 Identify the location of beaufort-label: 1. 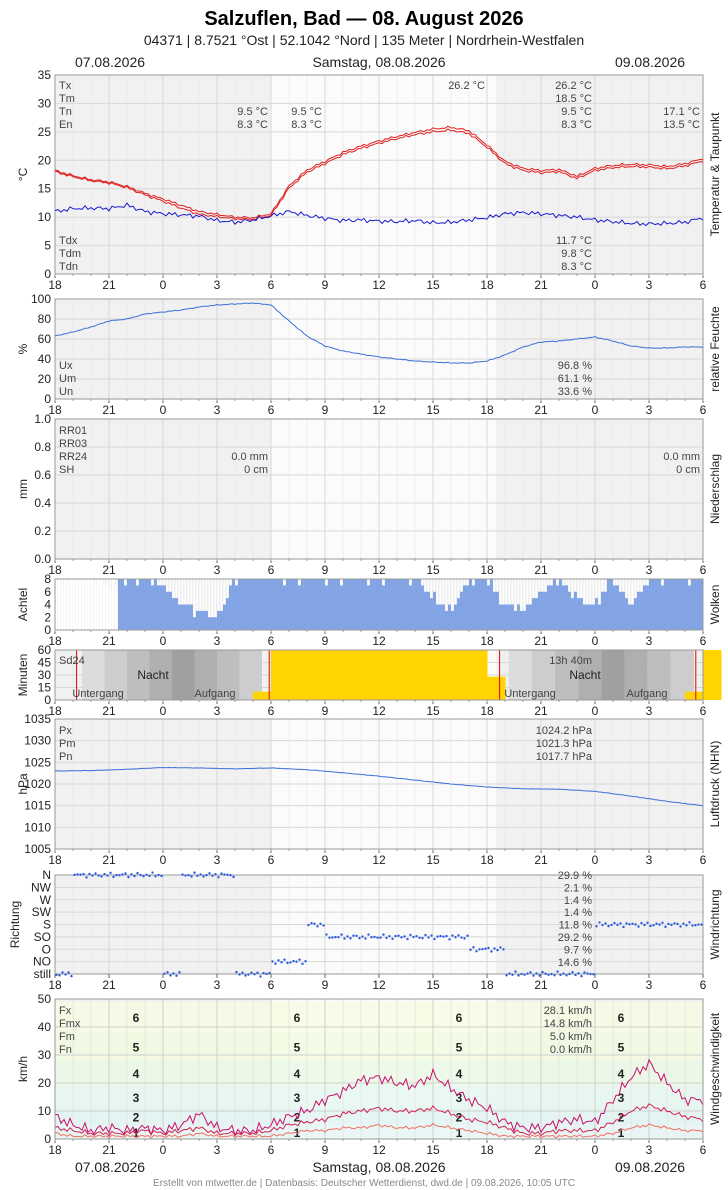
(621, 1133).